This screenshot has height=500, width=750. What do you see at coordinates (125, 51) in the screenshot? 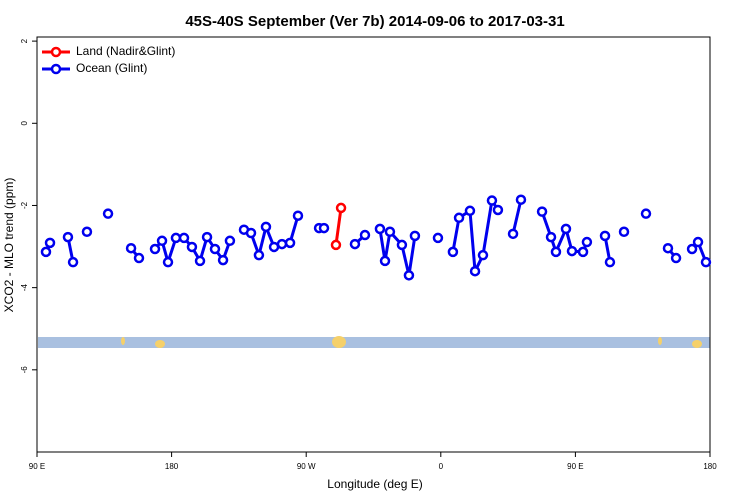
I see `legend-label: Land (Nadir&Glint)` at bounding box center [125, 51].